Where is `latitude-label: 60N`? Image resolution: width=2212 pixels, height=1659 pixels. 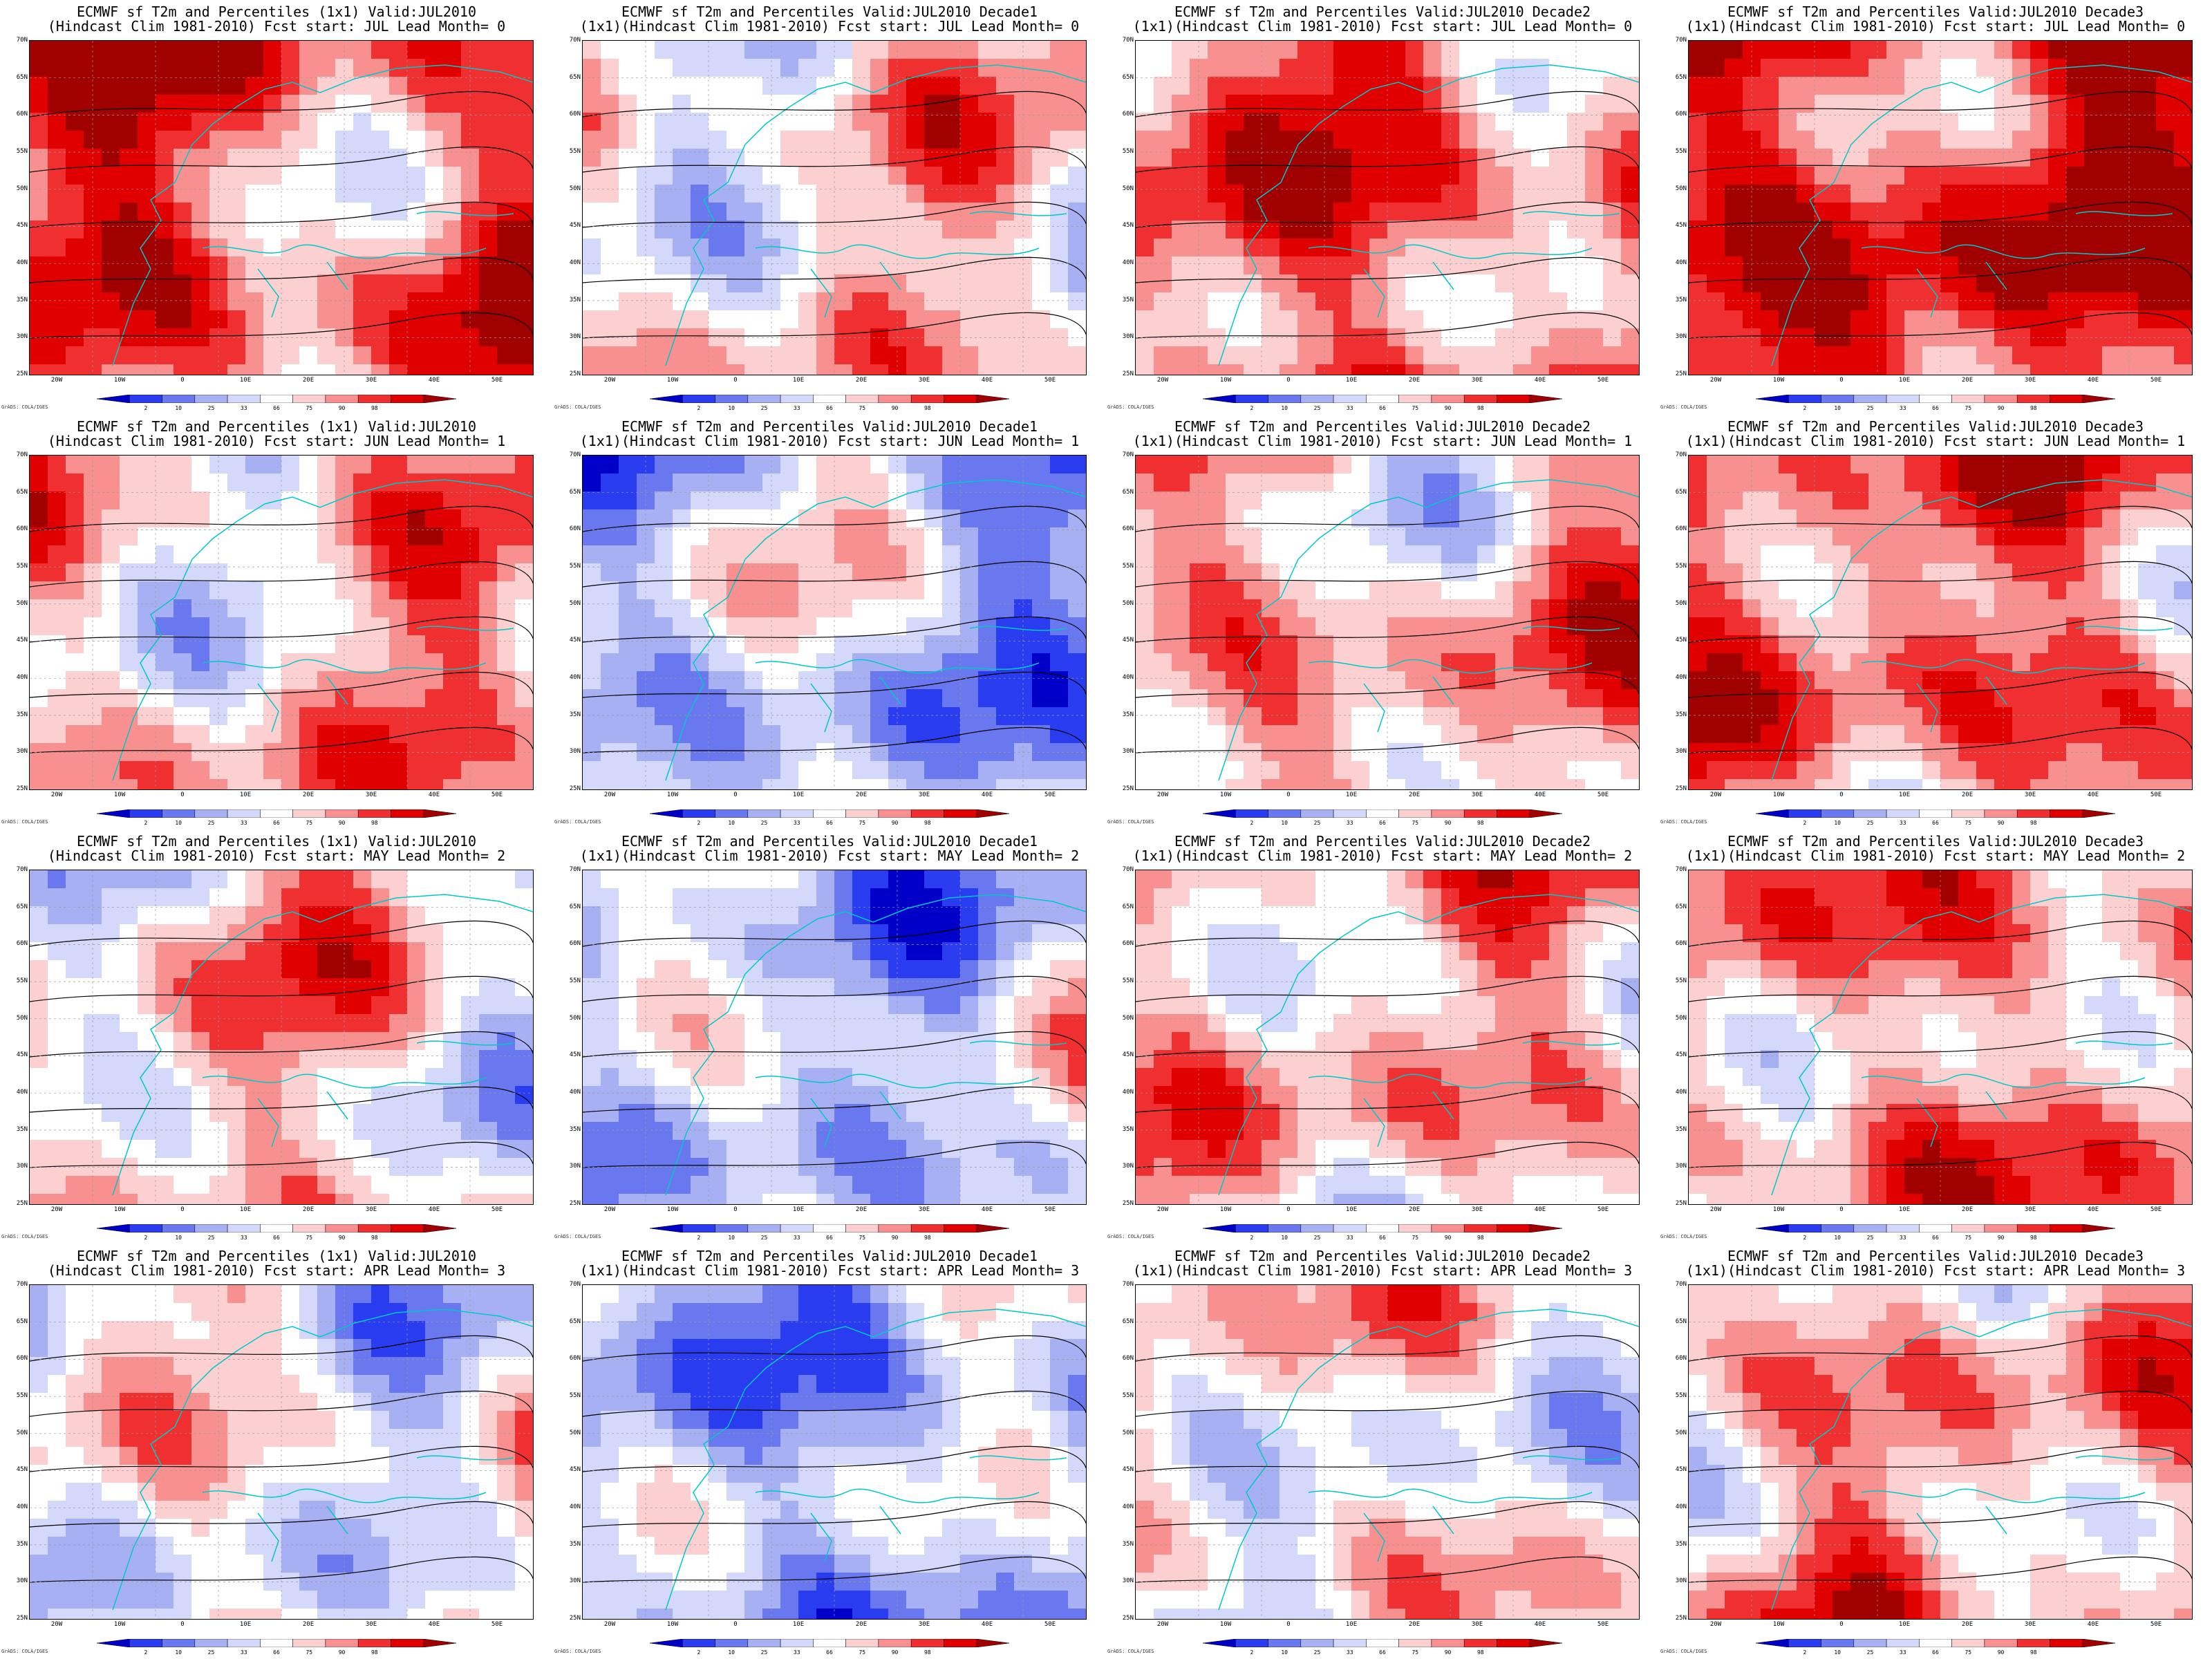 latitude-label: 60N is located at coordinates (575, 529).